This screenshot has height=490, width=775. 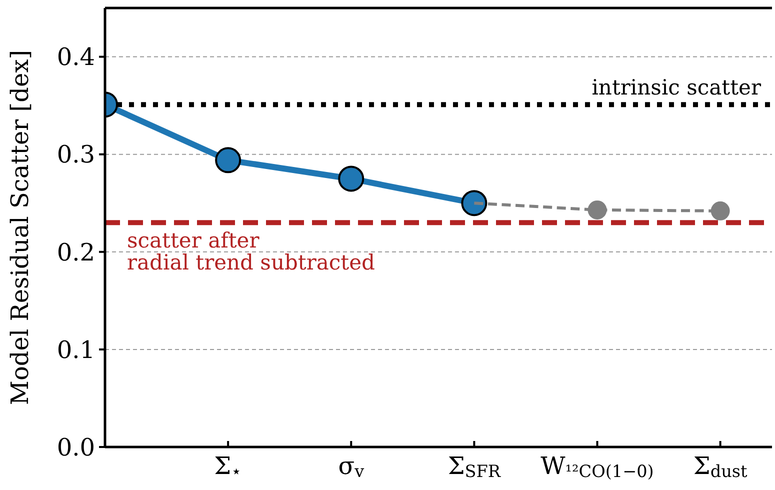 What do you see at coordinates (251, 251) in the screenshot?
I see `ref-line-label: scatter after radial trend subtracted` at bounding box center [251, 251].